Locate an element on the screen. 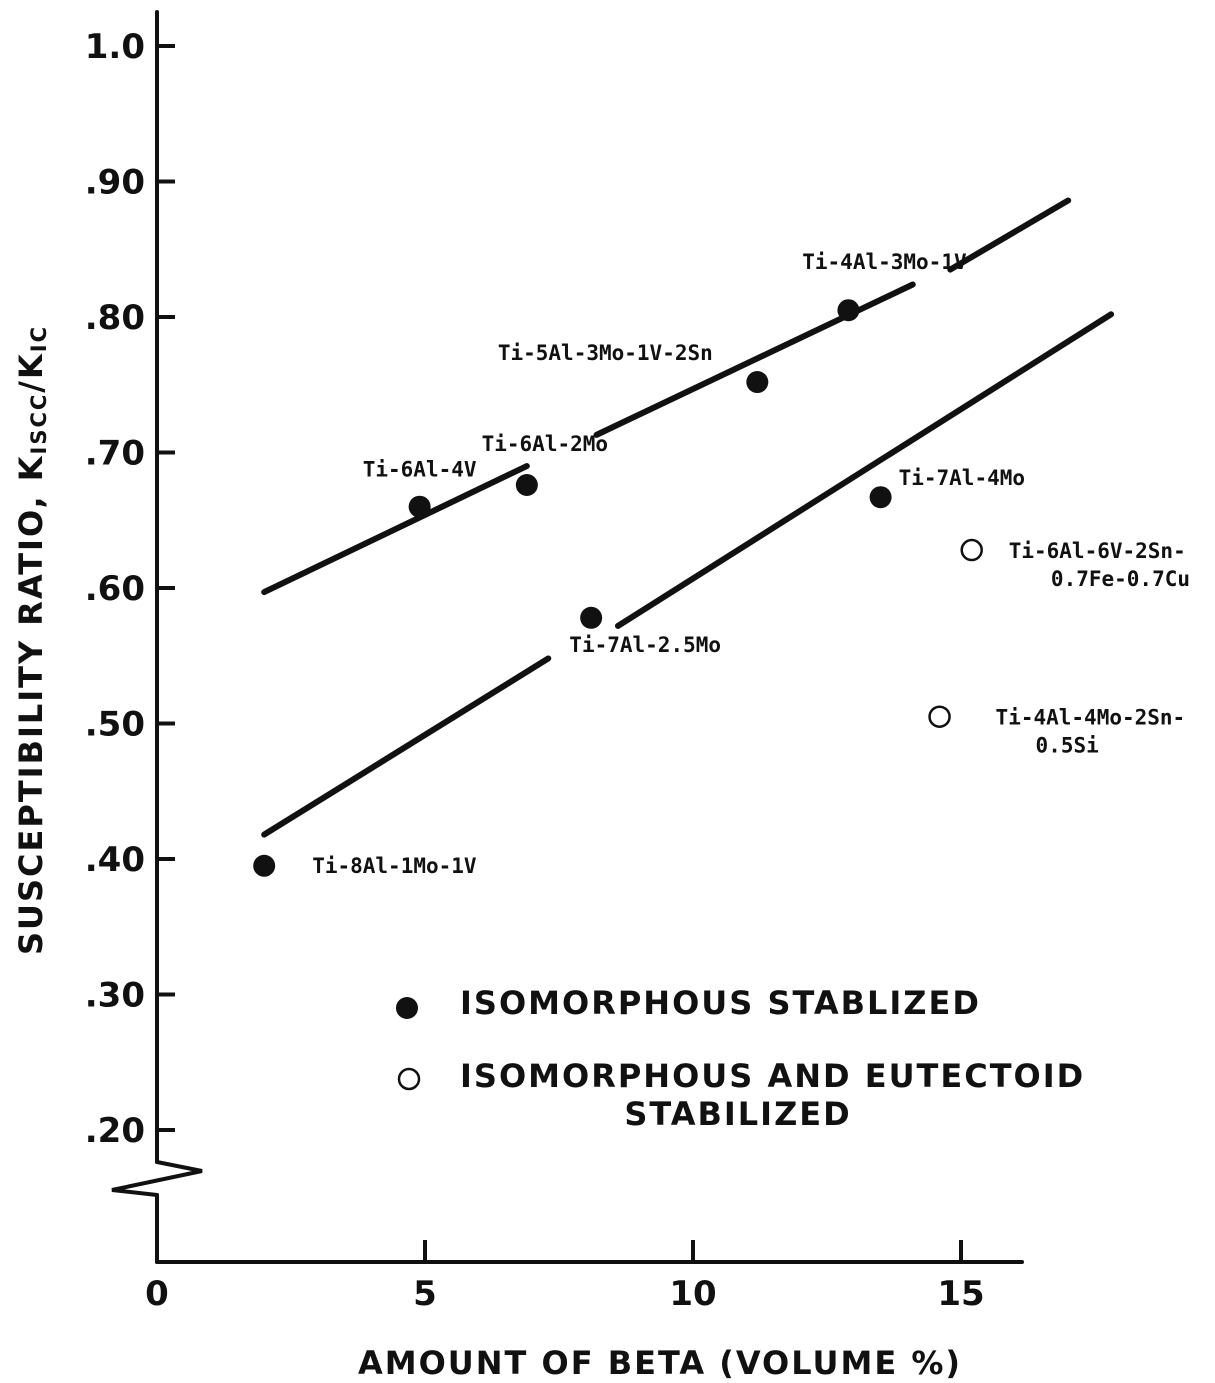  y-ticks: 1.0 .90 .80 .70 .60 .50 .40 .30 .20 is located at coordinates (130, 589).